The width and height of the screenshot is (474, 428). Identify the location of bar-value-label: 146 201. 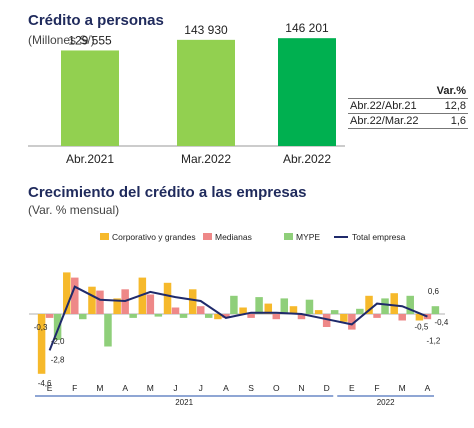
(307, 28).